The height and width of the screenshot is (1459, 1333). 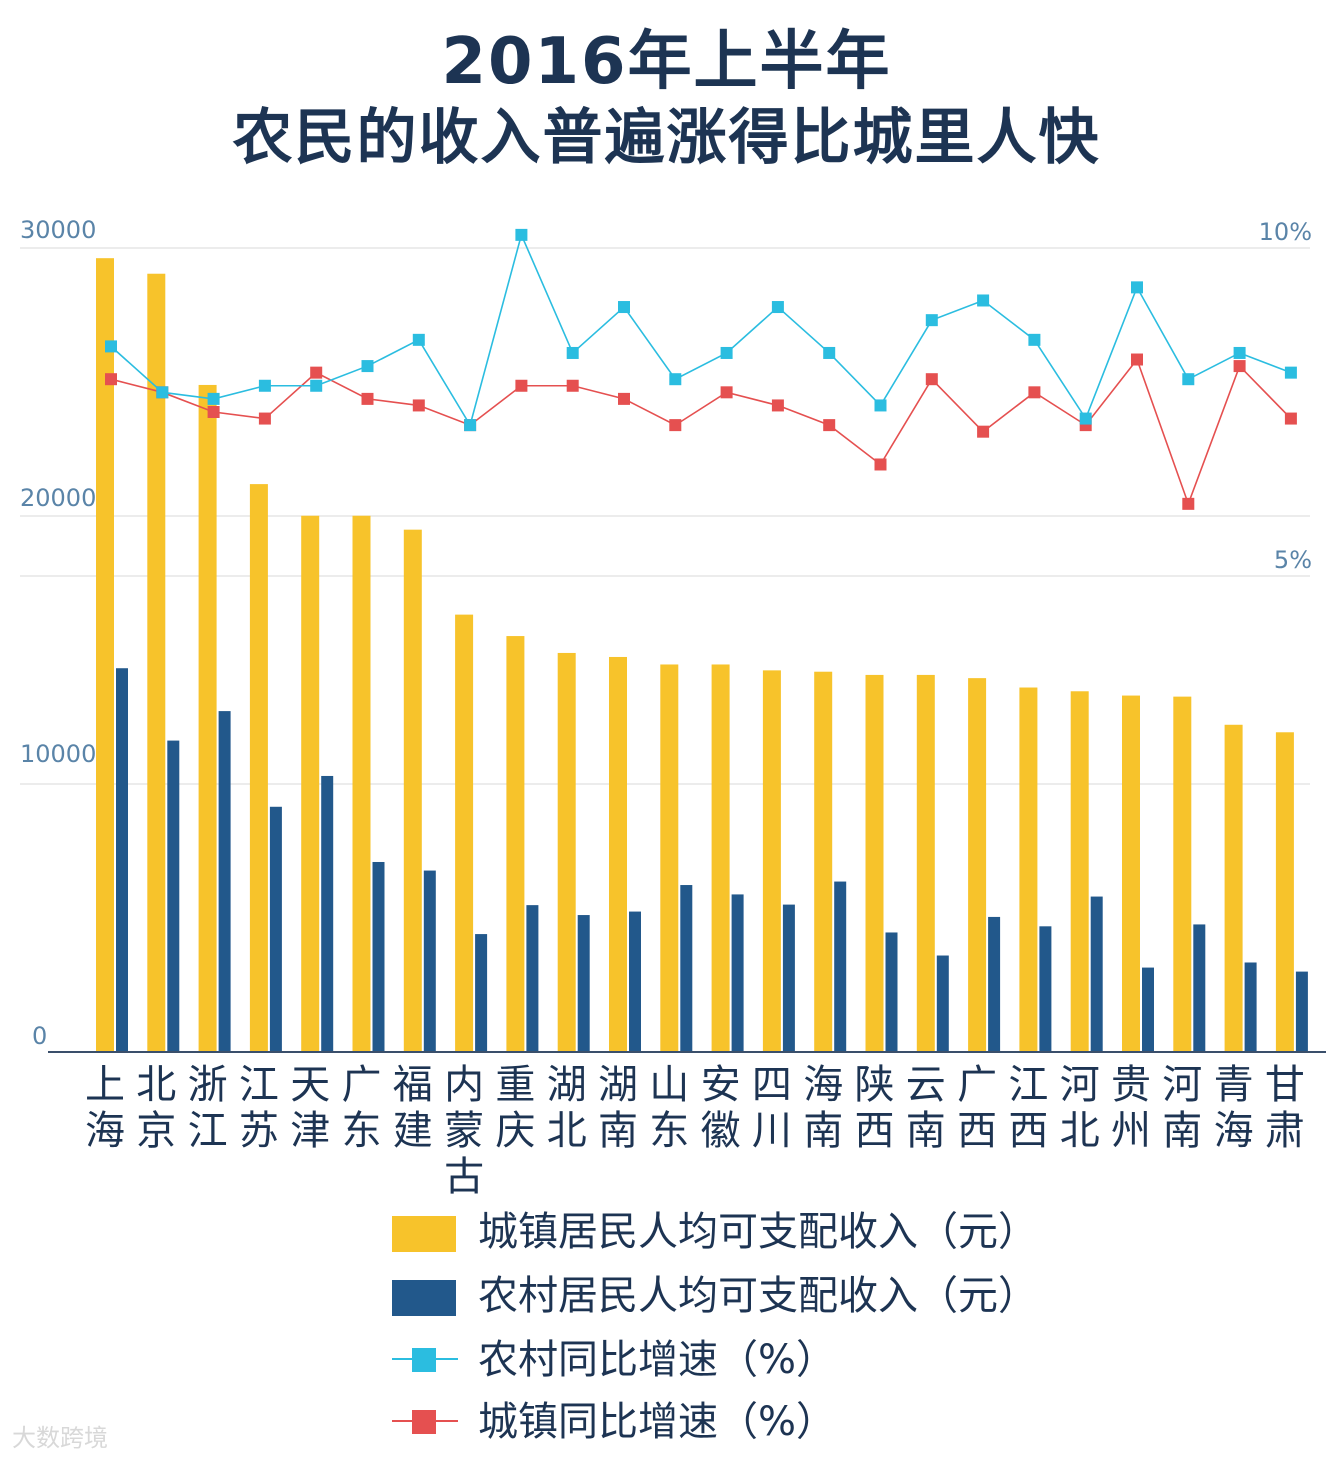 What do you see at coordinates (758, 1296) in the screenshot?
I see `legend-label-rural-income: 农村居民人均可支配收入（元）` at bounding box center [758, 1296].